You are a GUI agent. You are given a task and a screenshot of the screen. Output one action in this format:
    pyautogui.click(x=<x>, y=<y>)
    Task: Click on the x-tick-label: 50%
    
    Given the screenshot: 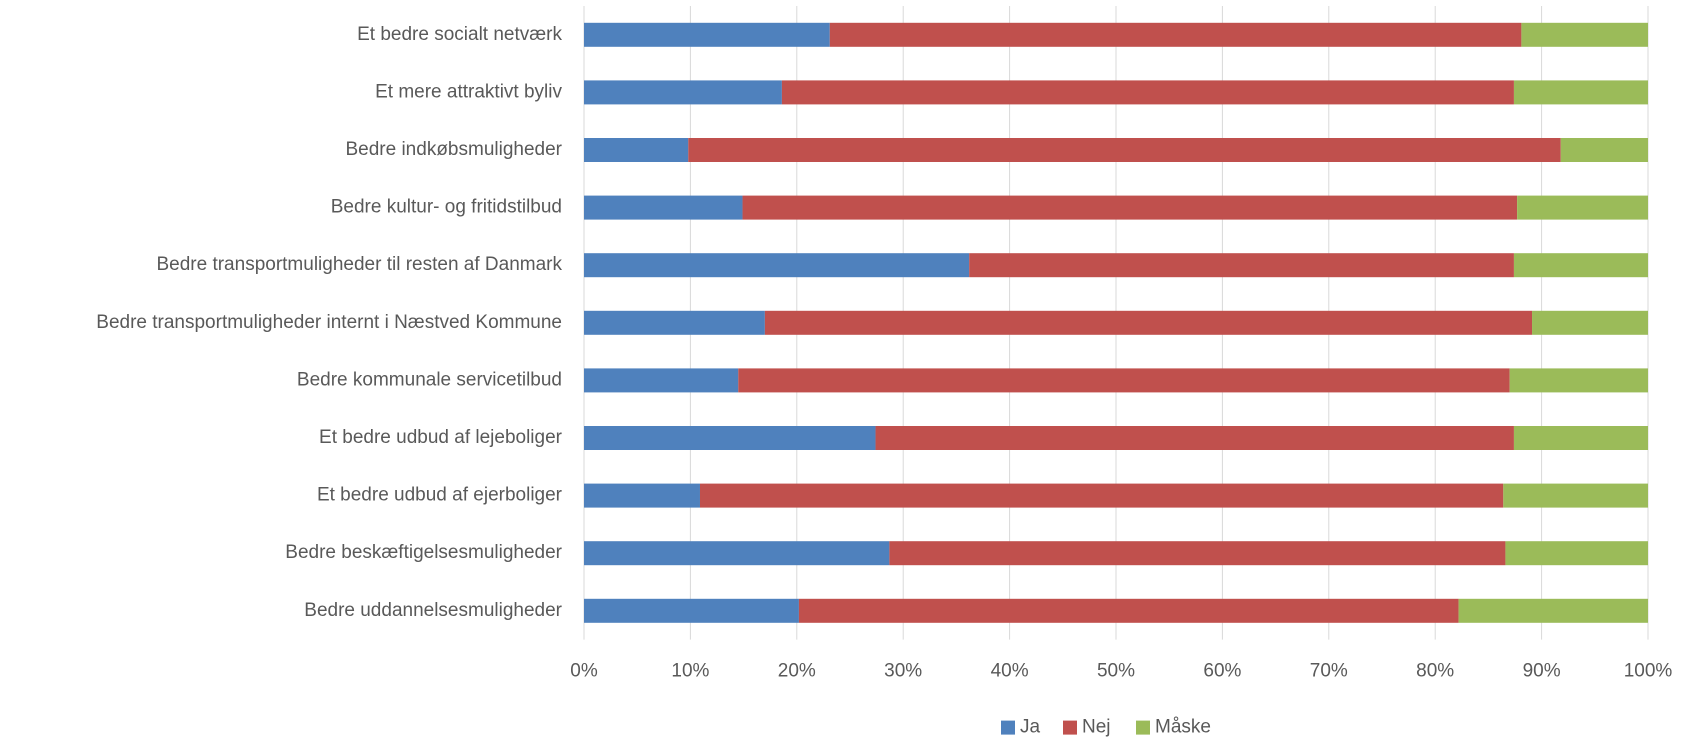 What is the action you would take?
    pyautogui.click(x=1116, y=671)
    